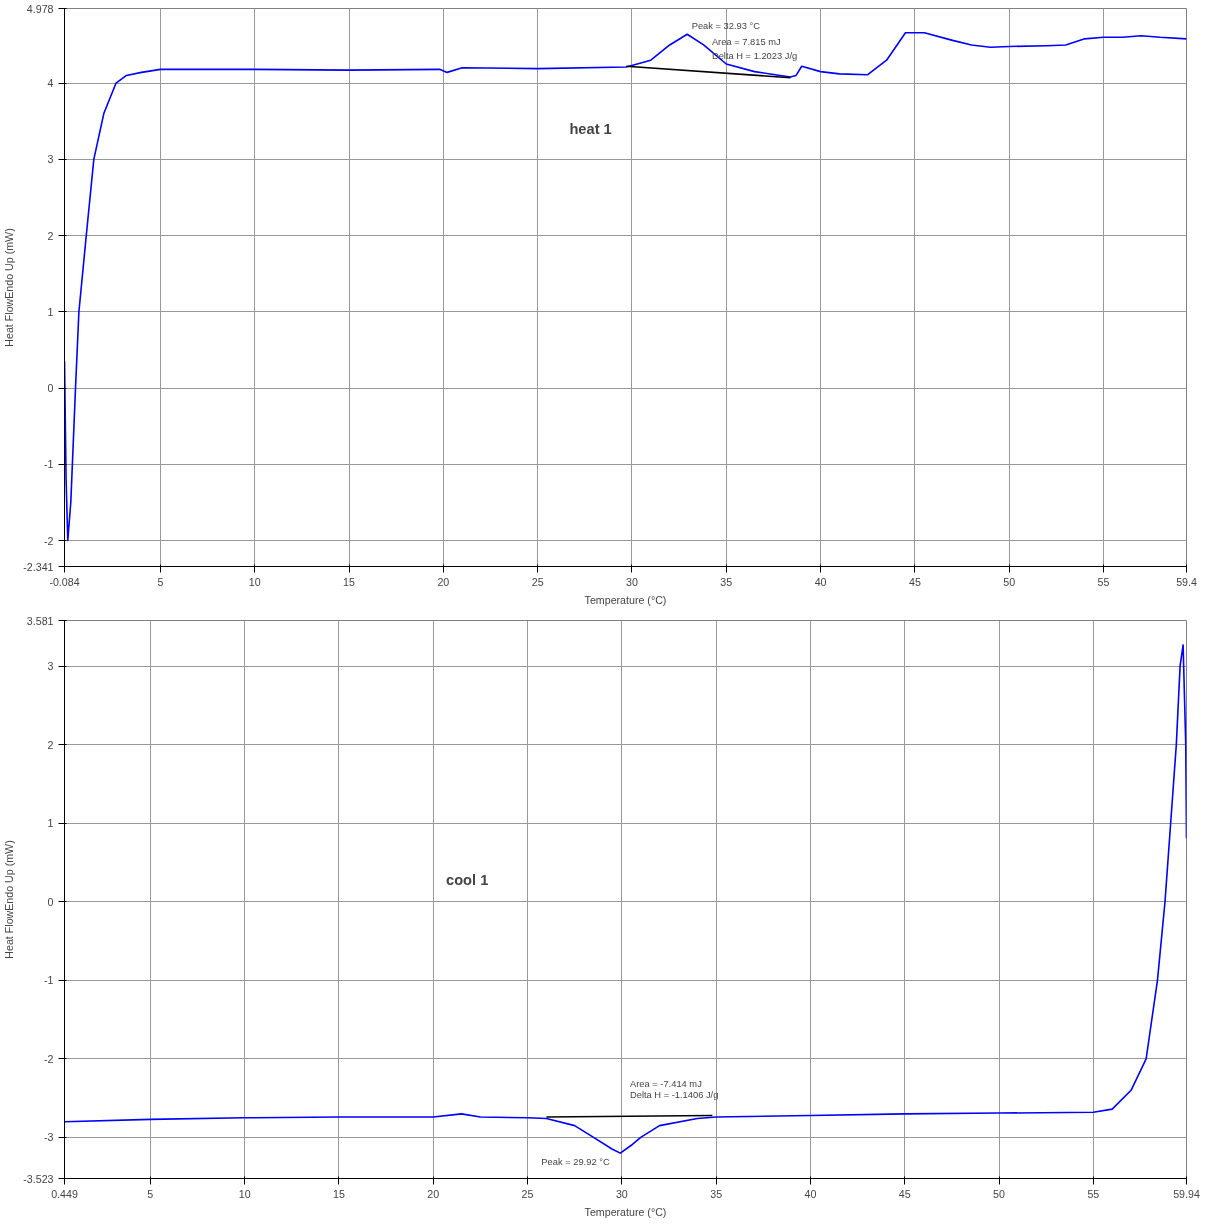  I want to click on x-tick-label: 59.4, so click(1186, 581).